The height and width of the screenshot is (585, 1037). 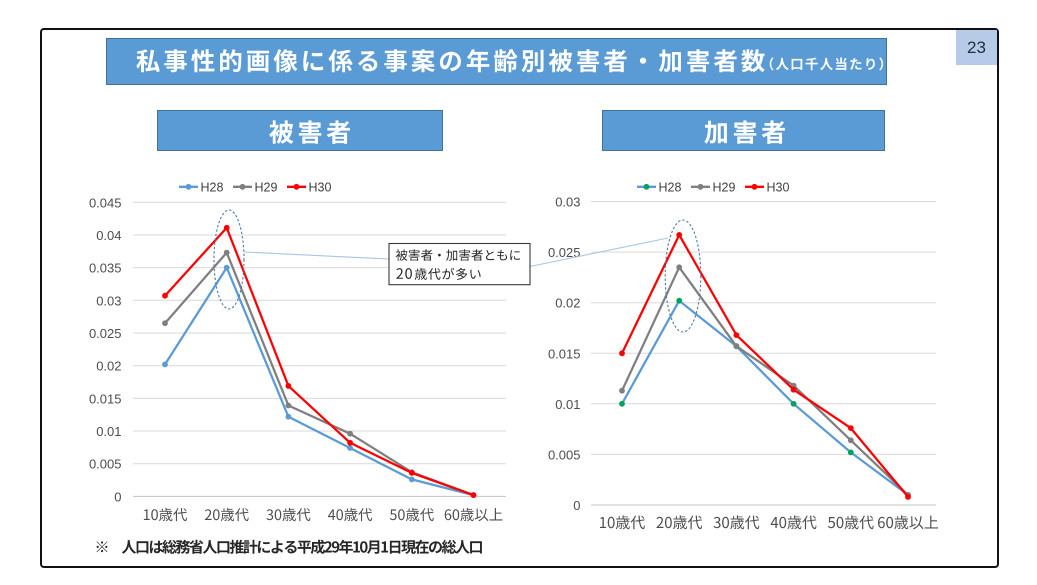 I want to click on svg-text: 0.04, so click(x=108, y=235).